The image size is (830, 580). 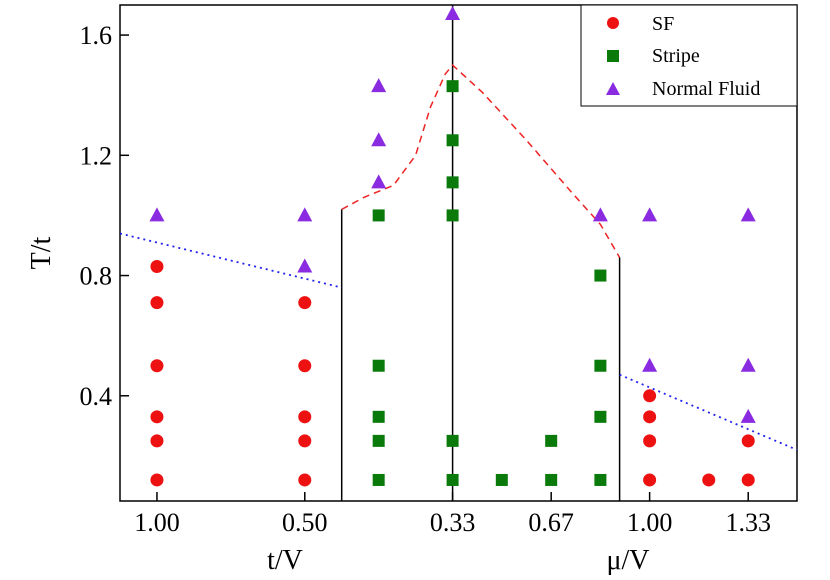 I want to click on y-tick-label: 1.2, so click(x=96, y=155).